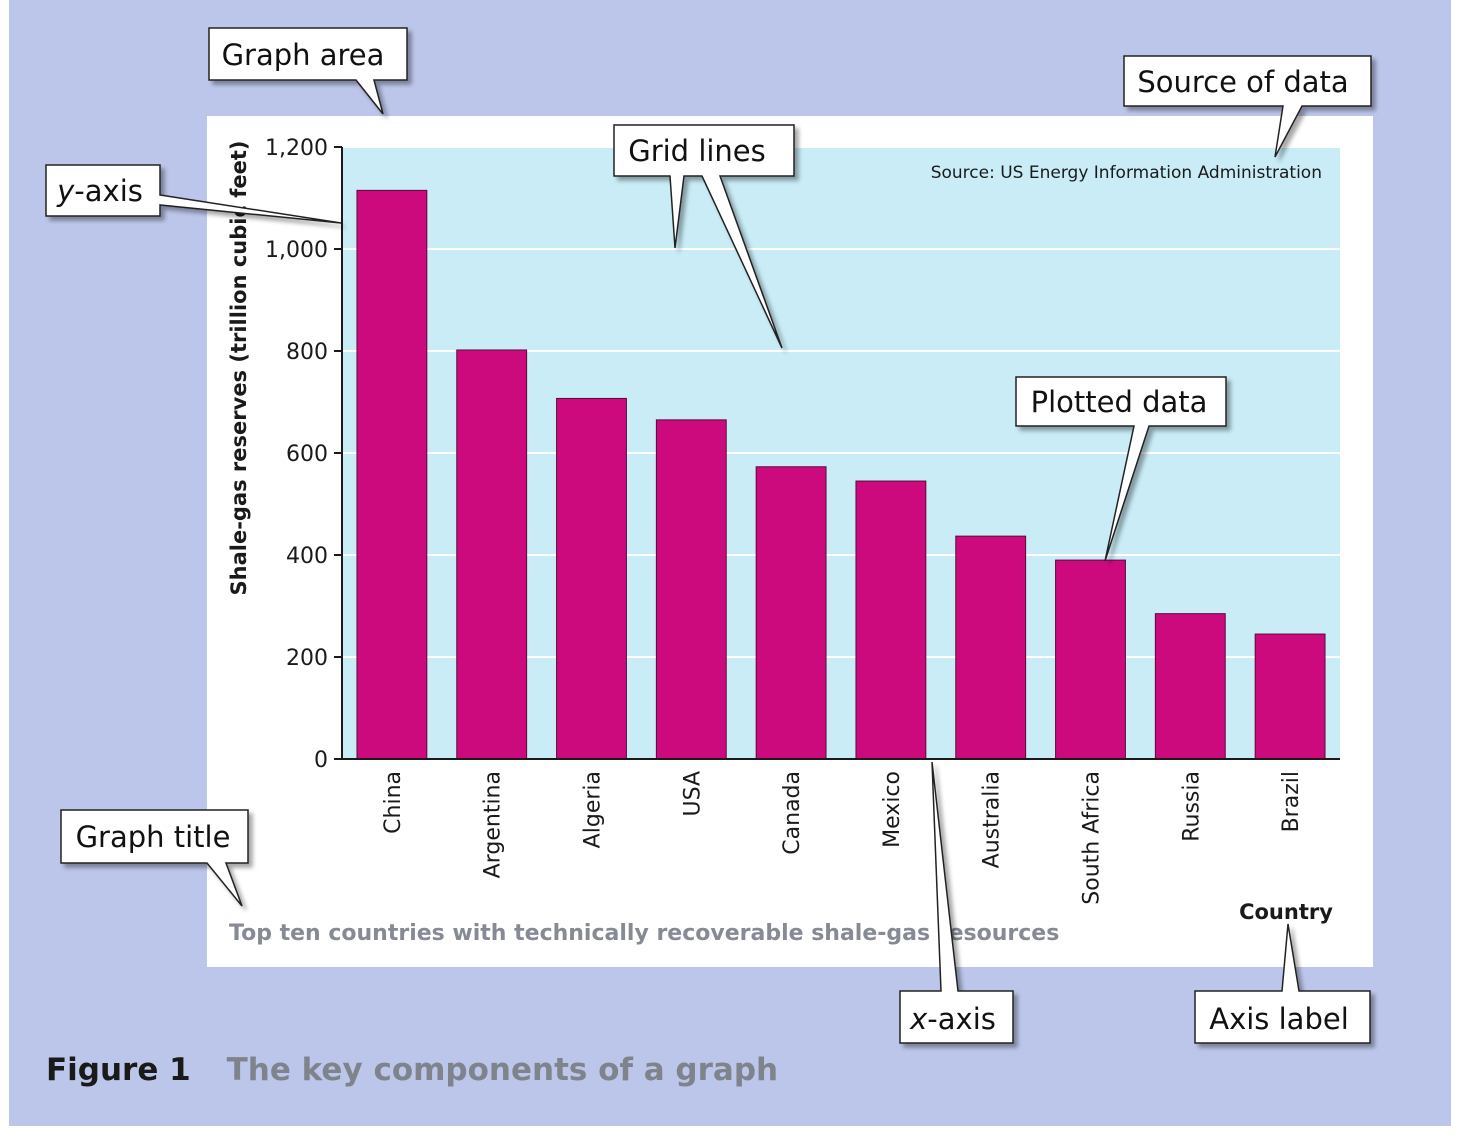 This screenshot has height=1148, width=1461. Describe the element at coordinates (692, 794) in the screenshot. I see `x-category-label: USA` at that location.